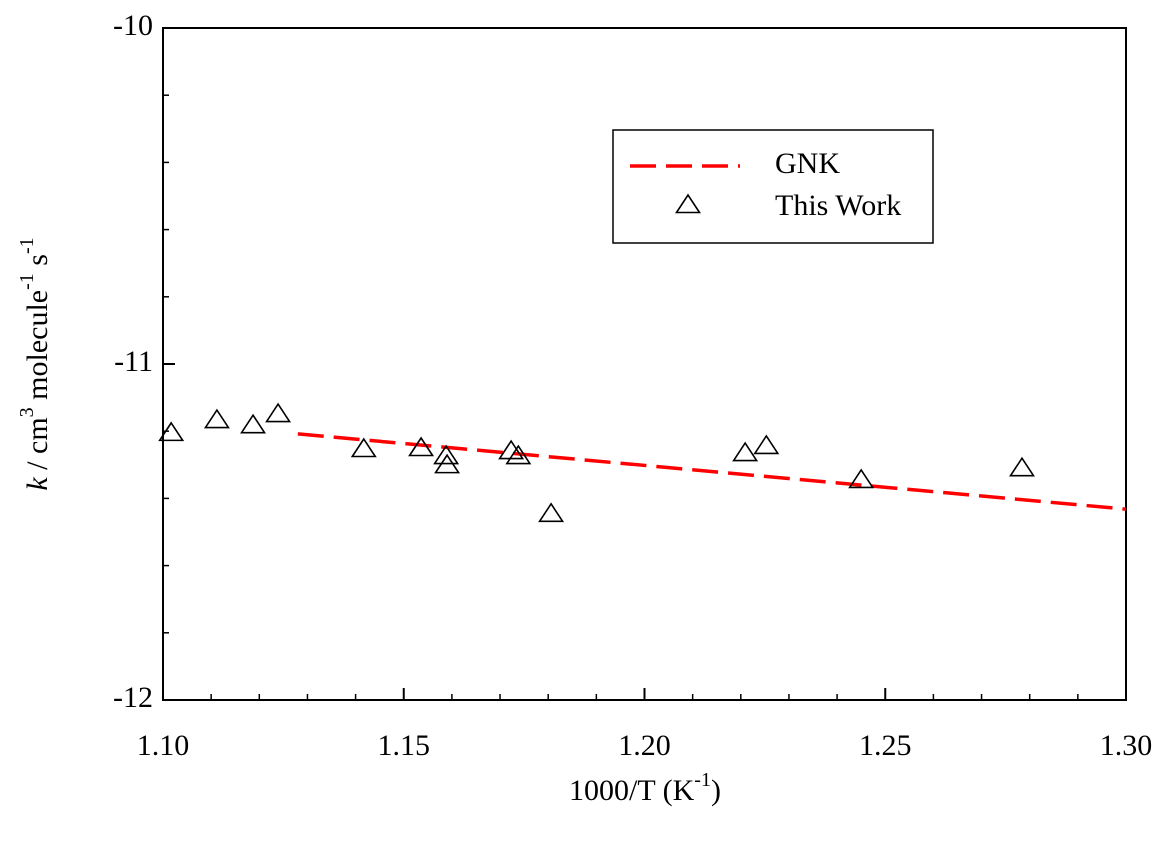 The width and height of the screenshot is (1164, 842). I want to click on y-axis-label-part: s, so click(37, 263).